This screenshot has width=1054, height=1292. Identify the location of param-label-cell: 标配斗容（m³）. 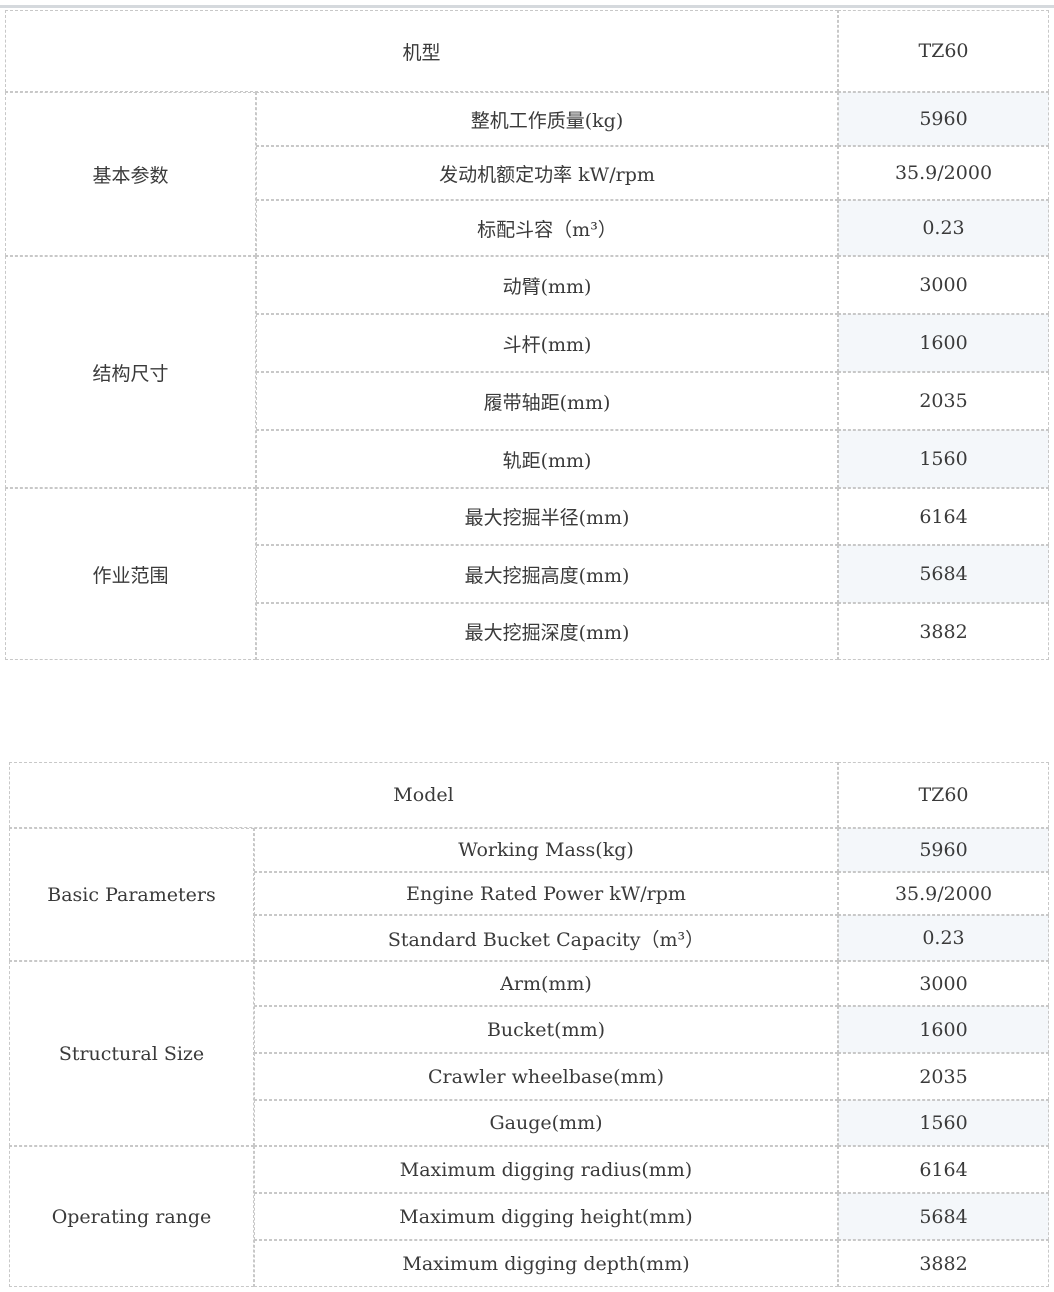
(547, 228).